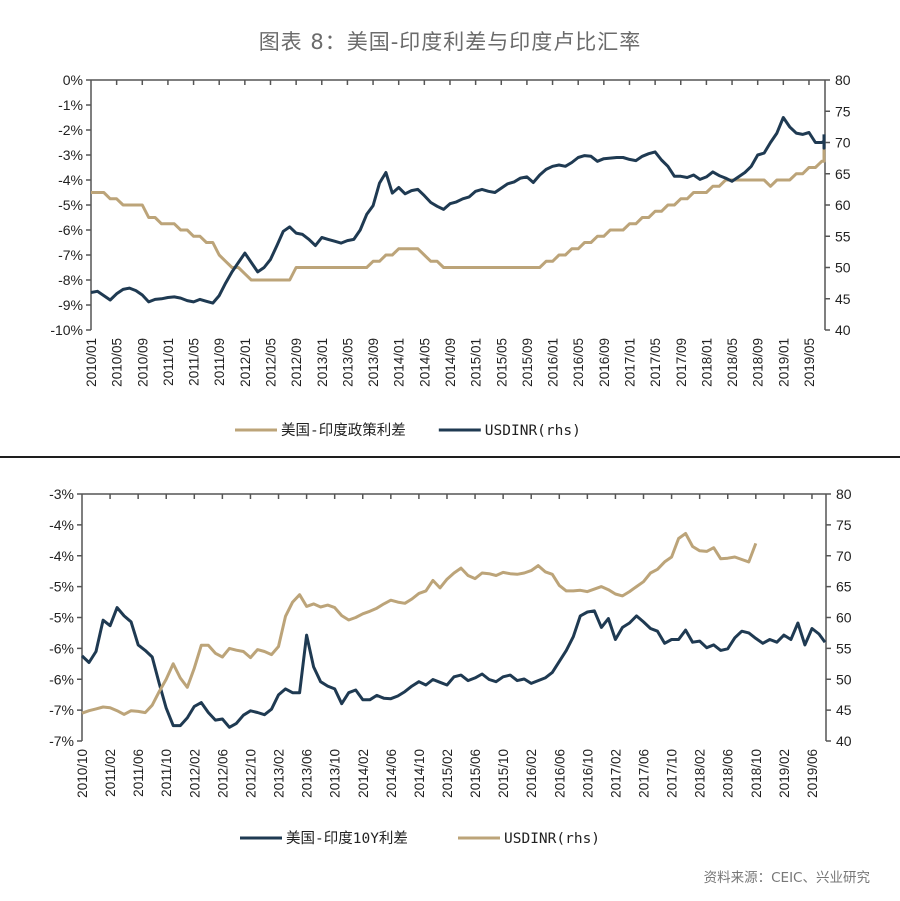 Image resolution: width=900 pixels, height=901 pixels. Describe the element at coordinates (250, 773) in the screenshot. I see `x-tick-label: 2012/10` at that location.